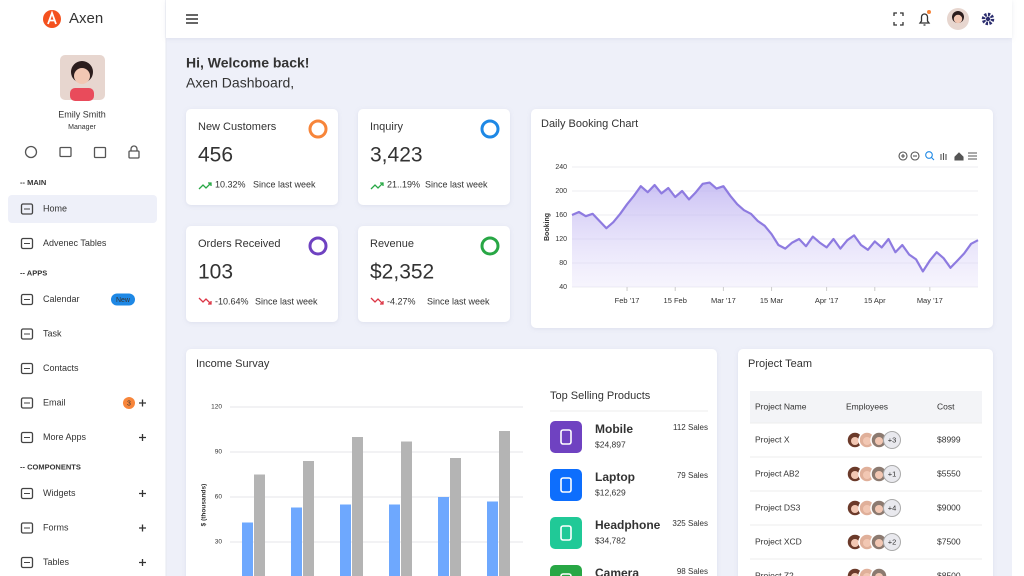 This screenshot has height=576, width=1024. What do you see at coordinates (396, 155) in the screenshot?
I see `stat-value: 3,423` at bounding box center [396, 155].